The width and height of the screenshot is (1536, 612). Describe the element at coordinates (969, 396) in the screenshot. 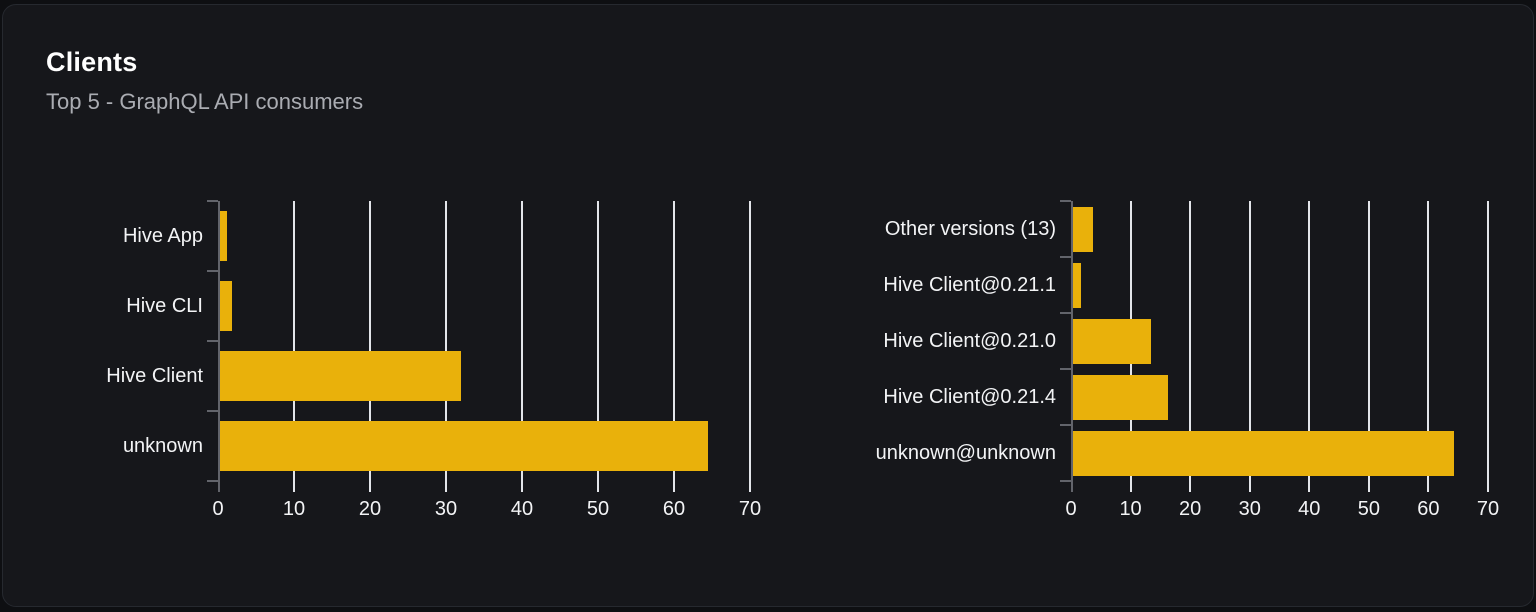

I see `category-label: Hive Client@0.21.4` at that location.